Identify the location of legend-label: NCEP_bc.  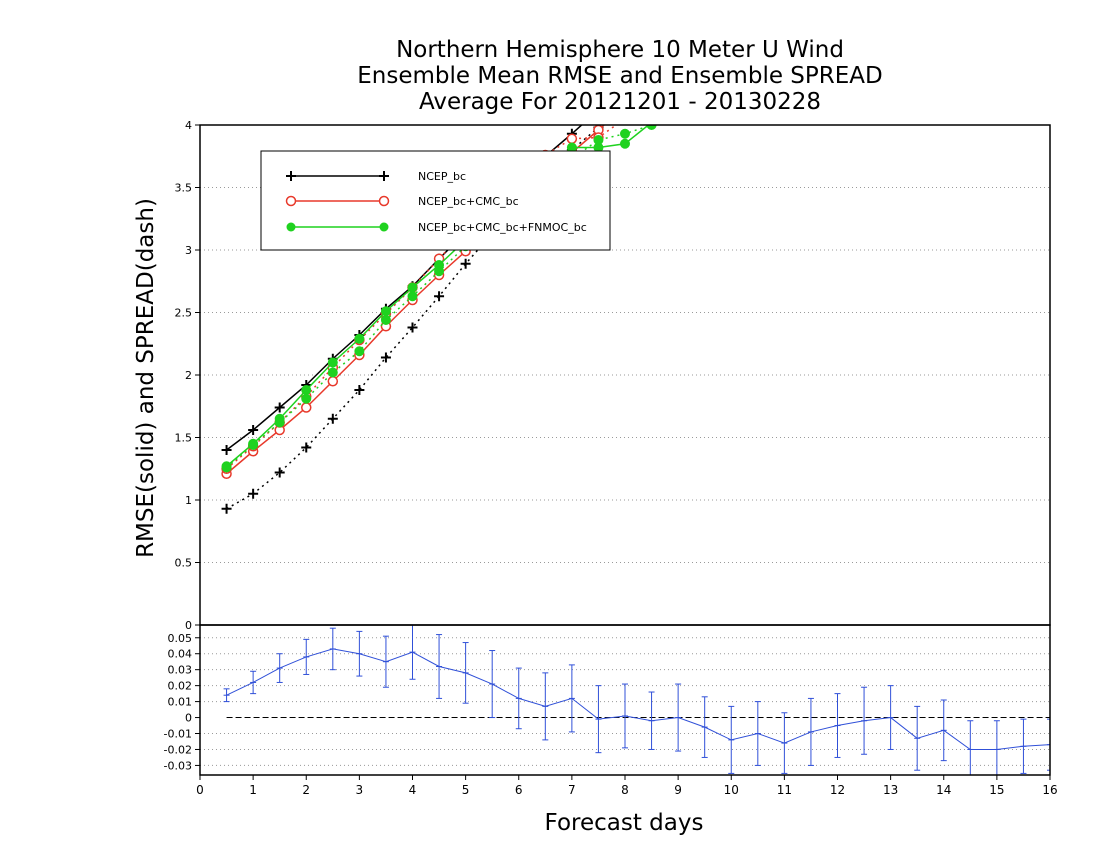
(442, 176).